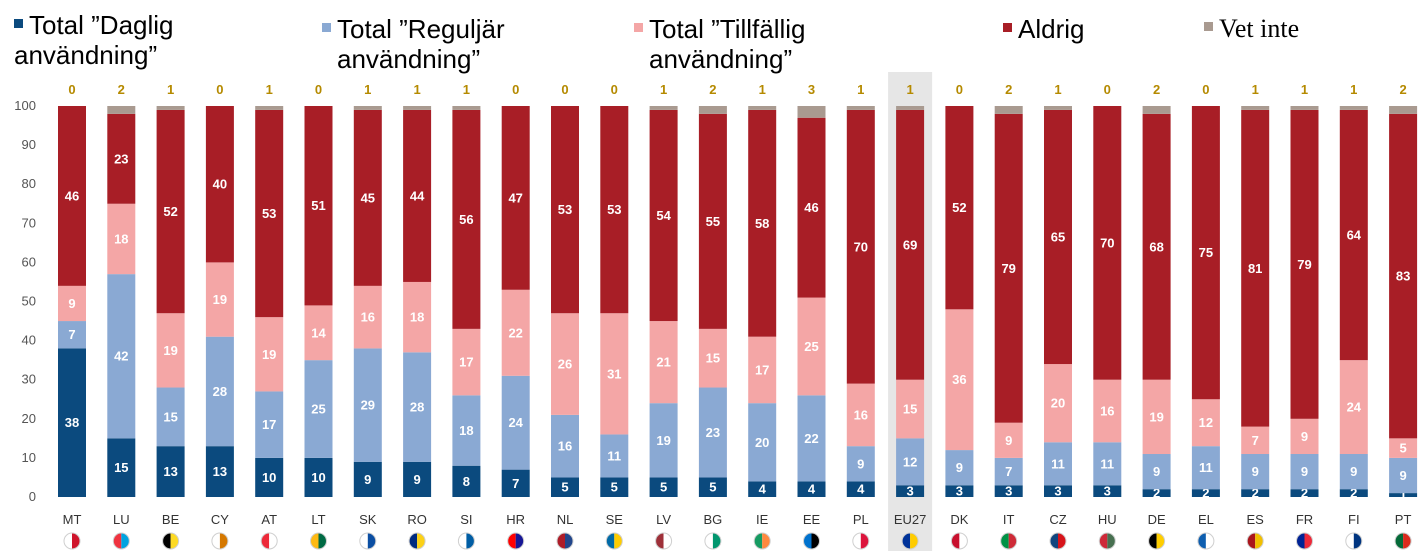 Image resolution: width=1427 pixels, height=551 pixels. Describe the element at coordinates (29, 222) in the screenshot. I see `y-tick-label: 70` at that location.